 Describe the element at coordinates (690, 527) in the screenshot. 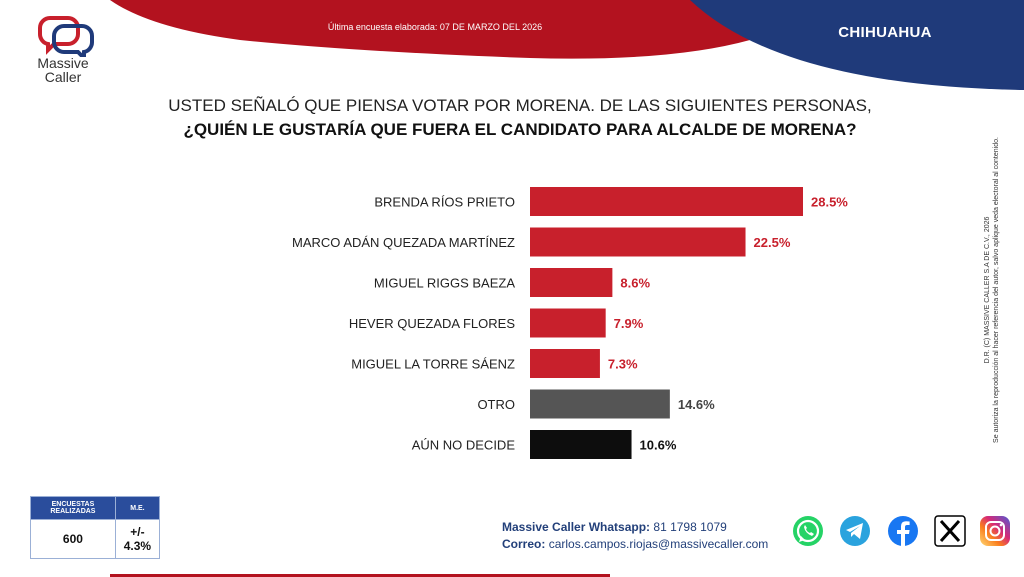

I see `whatsapp-number: 81 1798 1079` at that location.